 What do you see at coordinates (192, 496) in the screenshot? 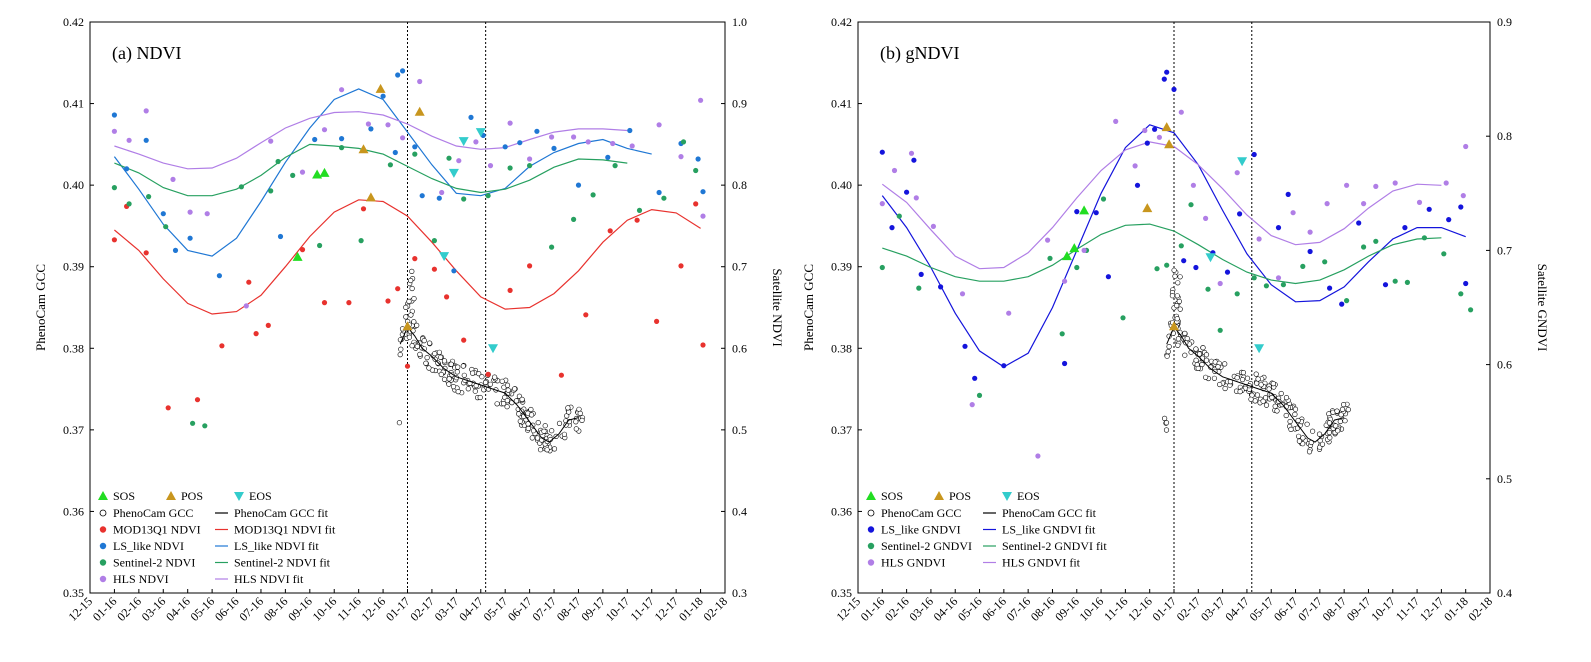
I see `legend-label: POS` at bounding box center [192, 496].